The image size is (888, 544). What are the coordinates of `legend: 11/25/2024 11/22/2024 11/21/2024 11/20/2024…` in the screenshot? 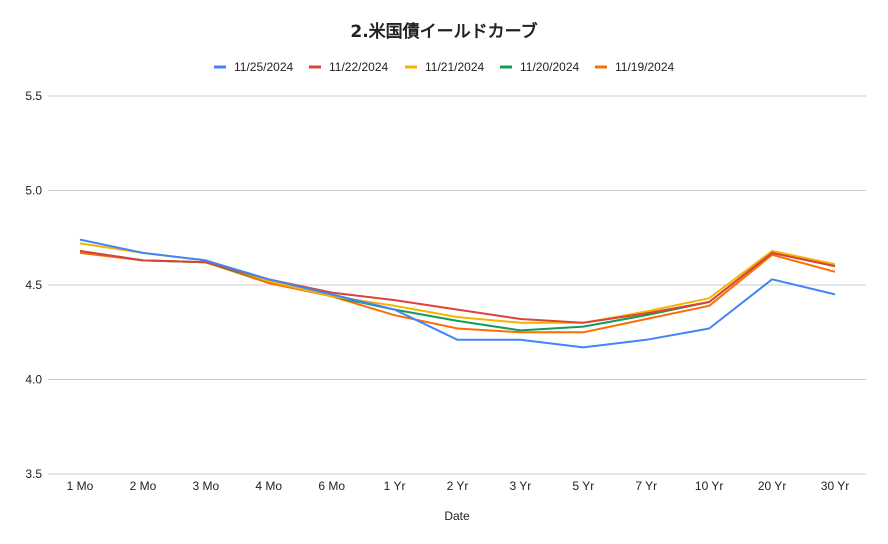 It's located at (444, 67).